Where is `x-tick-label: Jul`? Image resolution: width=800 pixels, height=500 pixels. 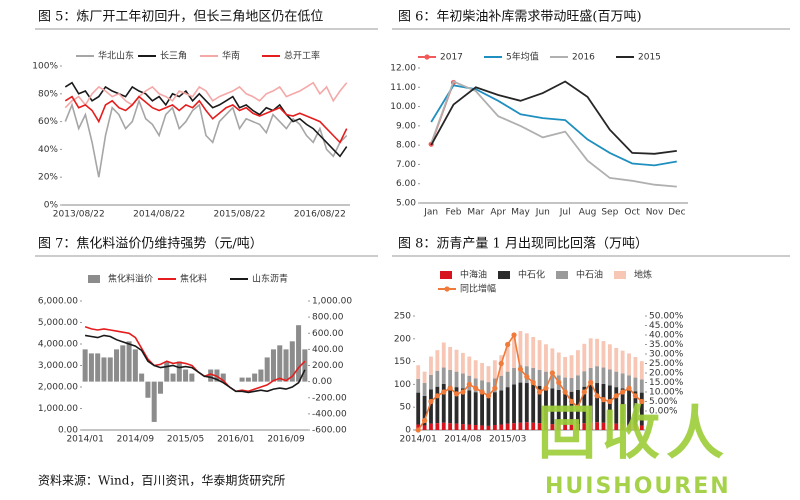
x-tick-label: Jul is located at coordinates (565, 213).